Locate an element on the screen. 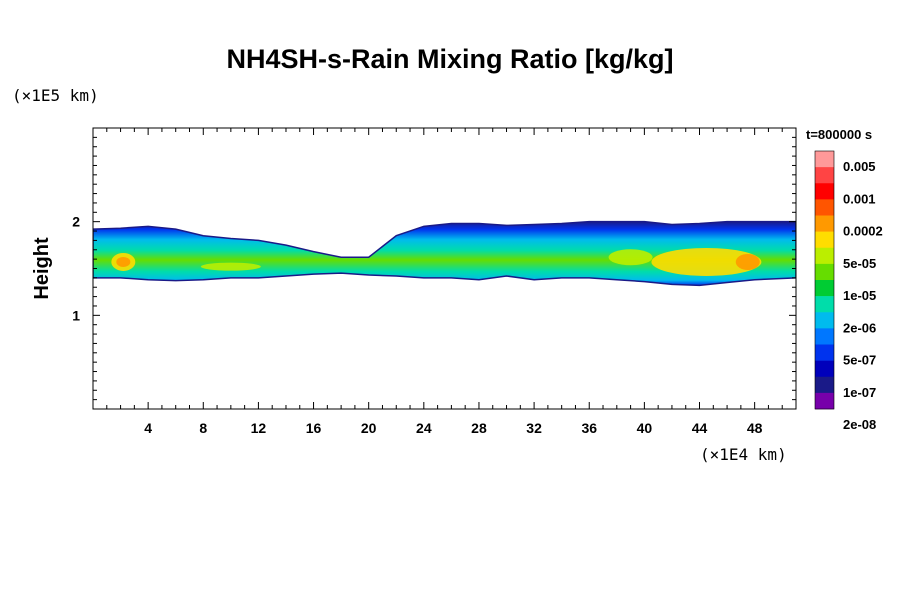 This screenshot has height=600, width=900. x-unit-label: (×1E4 km) is located at coordinates (743, 454).